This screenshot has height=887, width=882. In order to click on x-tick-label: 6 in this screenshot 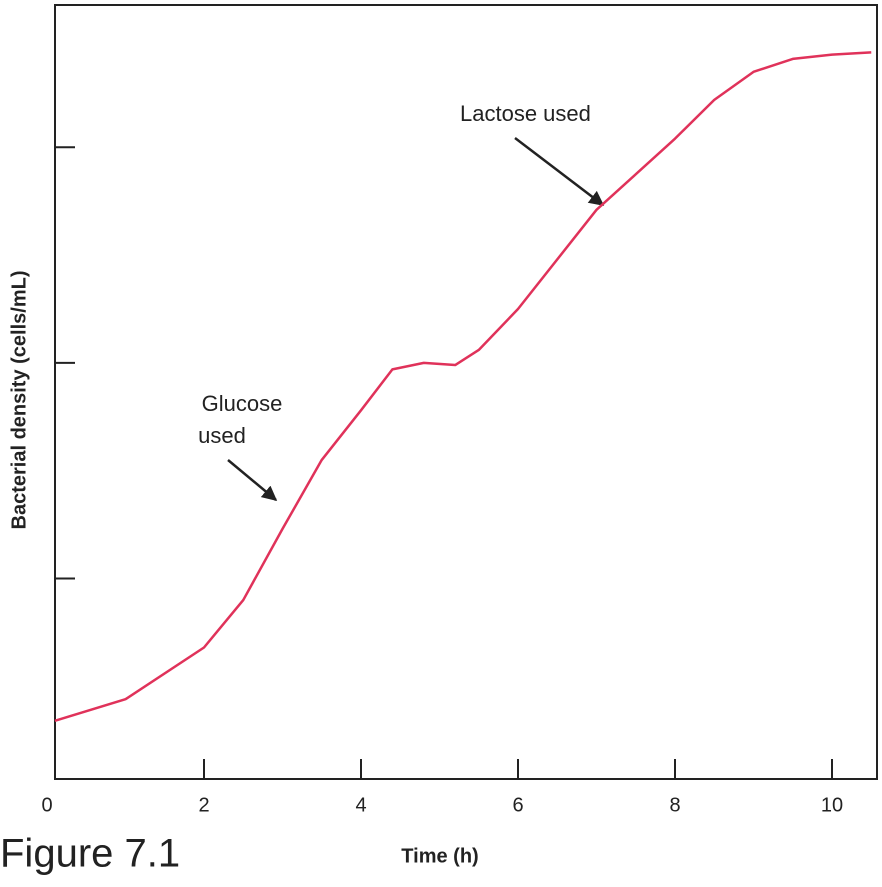, I will do `click(517, 805)`.